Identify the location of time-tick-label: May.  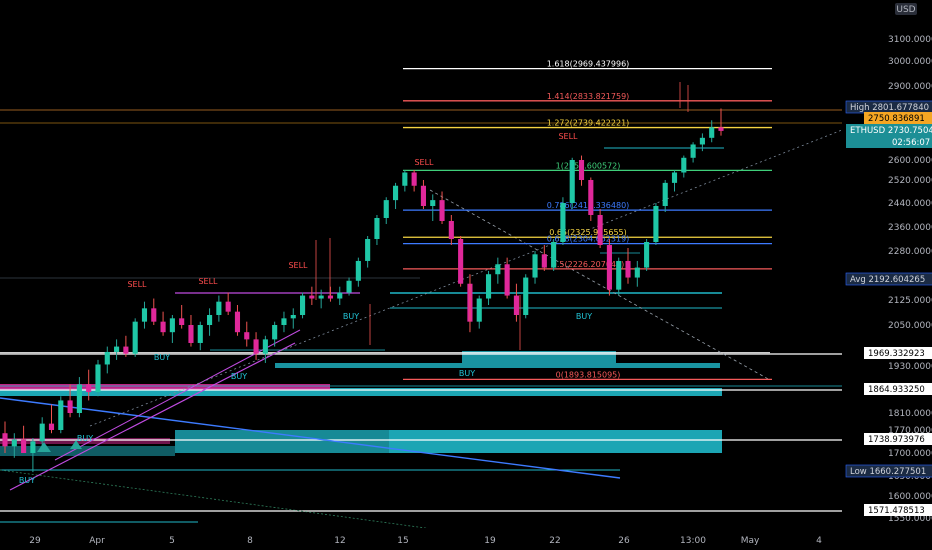
(750, 541).